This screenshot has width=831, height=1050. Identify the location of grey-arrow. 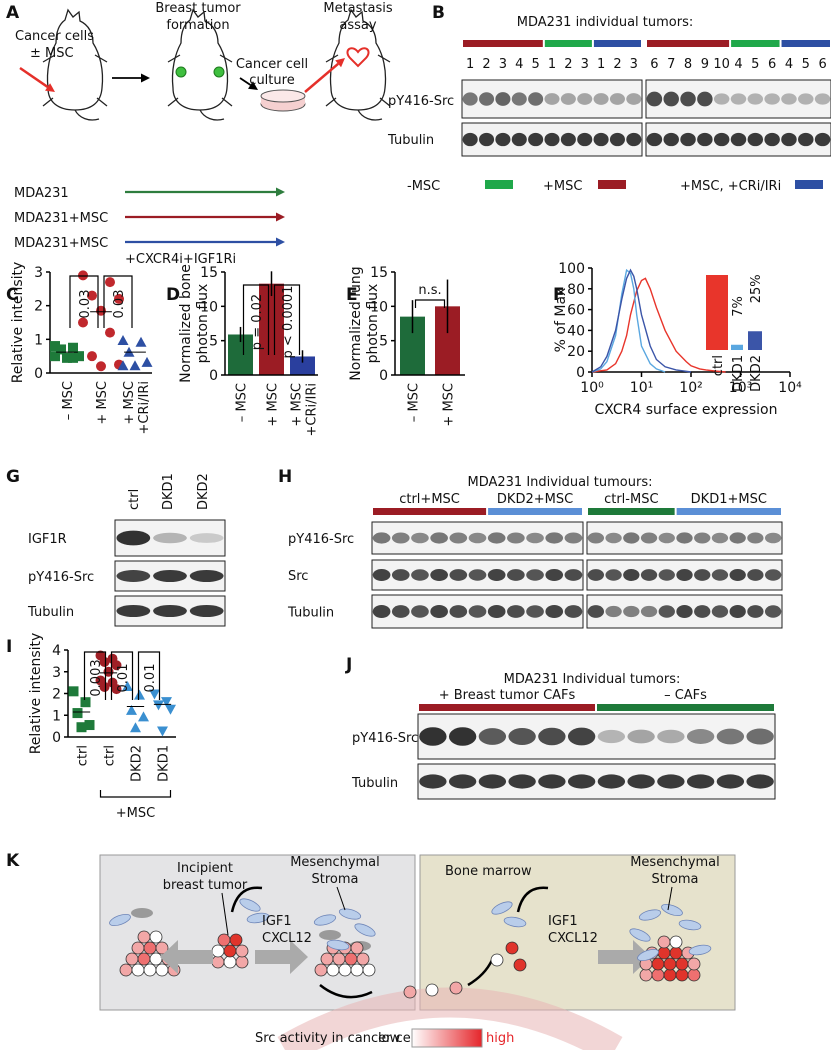
(186, 957).